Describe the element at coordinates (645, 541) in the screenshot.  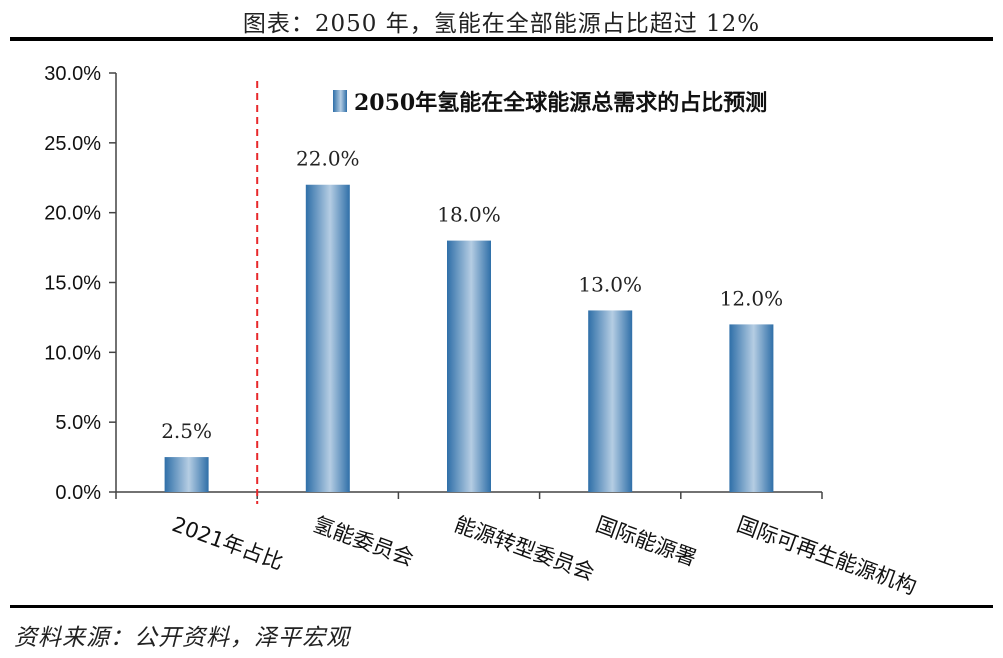
I see `category-label: 国际能源署` at that location.